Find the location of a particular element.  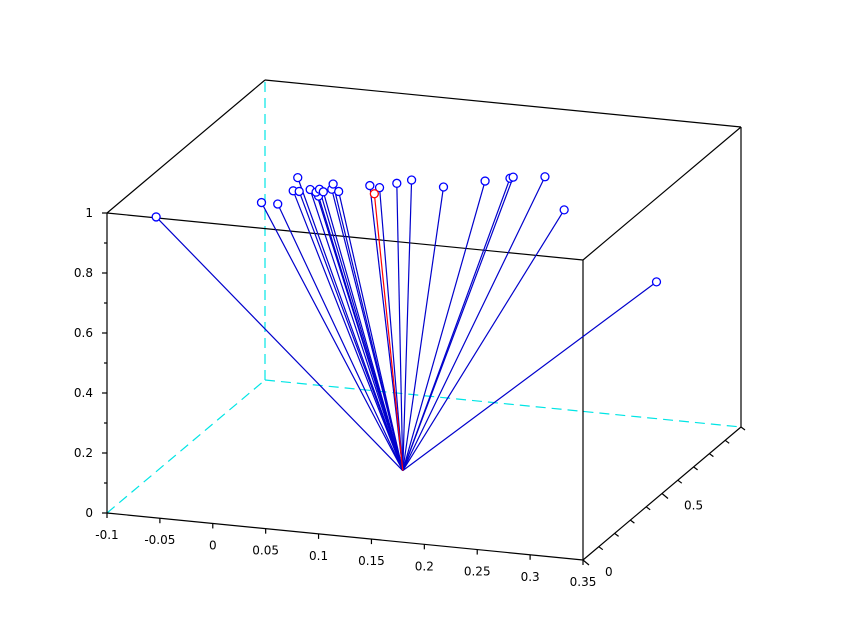

hidden-edge-back-floor is located at coordinates (503, 403).